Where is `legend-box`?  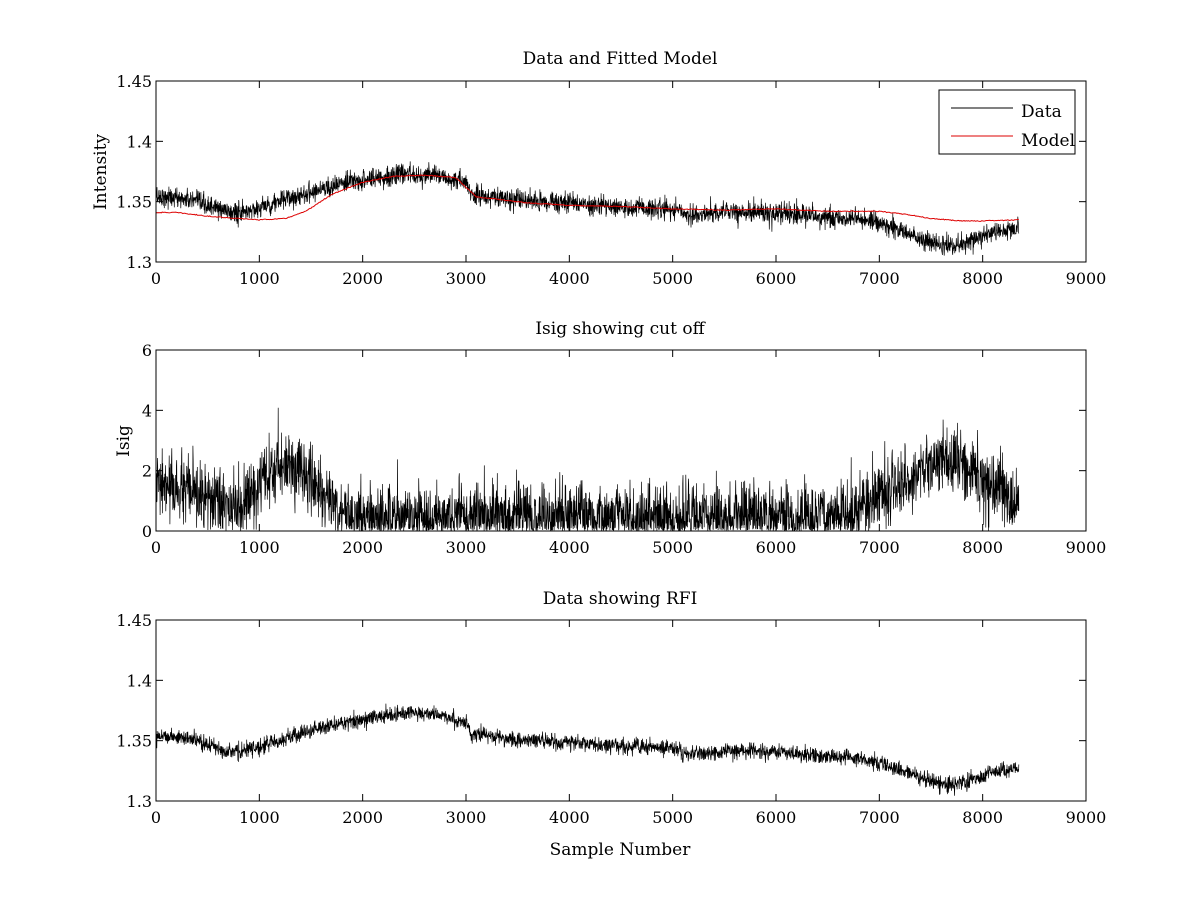
legend-box is located at coordinates (1007, 122).